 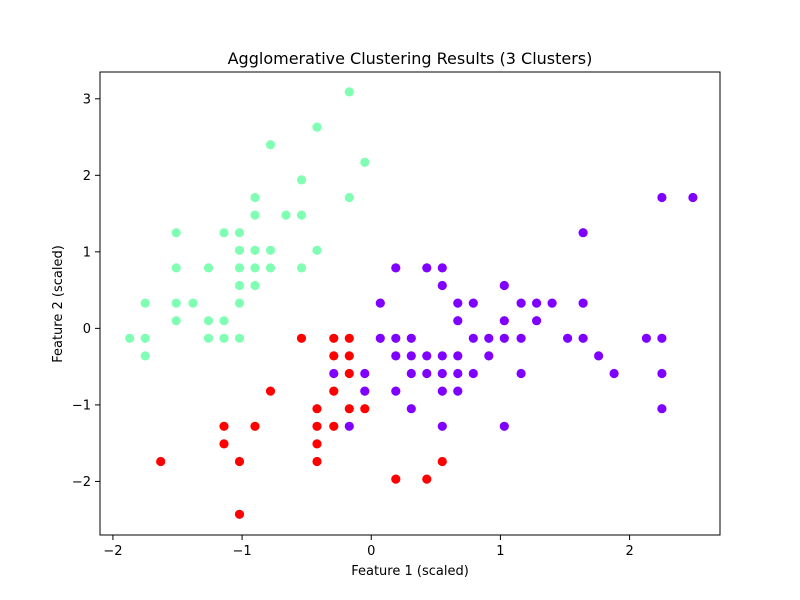 I want to click on x-tick-label: −2, so click(x=112, y=551).